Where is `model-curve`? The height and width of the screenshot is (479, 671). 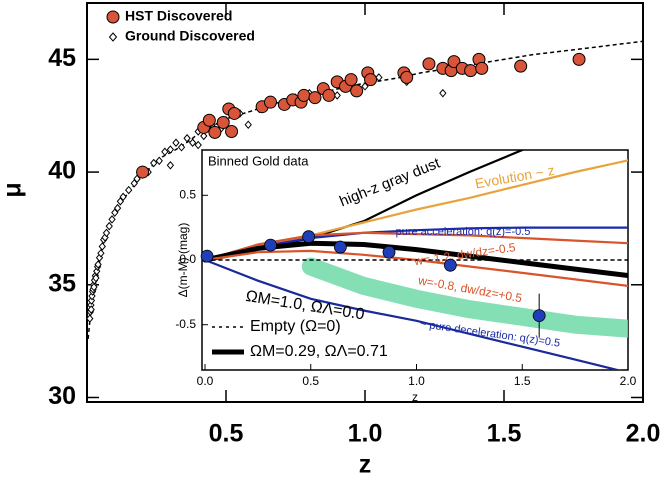
model-curve is located at coordinates (413, 314).